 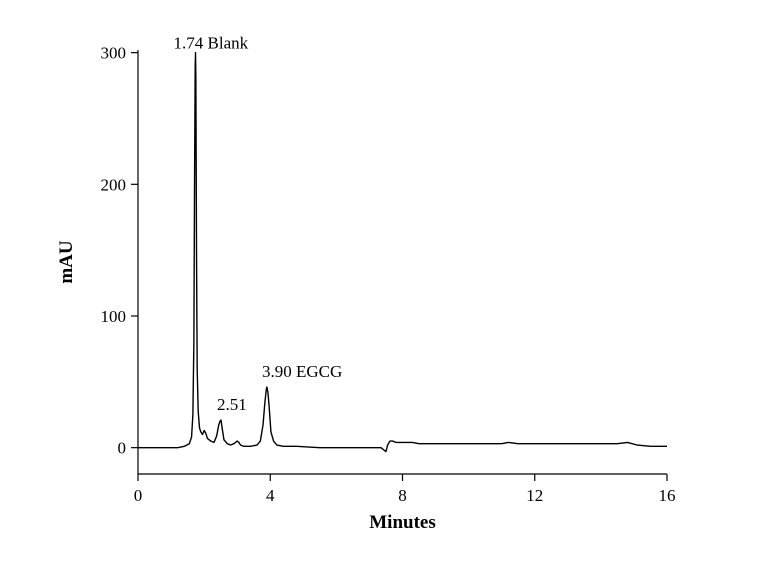 I want to click on x-tick-label: 4, so click(x=270, y=495).